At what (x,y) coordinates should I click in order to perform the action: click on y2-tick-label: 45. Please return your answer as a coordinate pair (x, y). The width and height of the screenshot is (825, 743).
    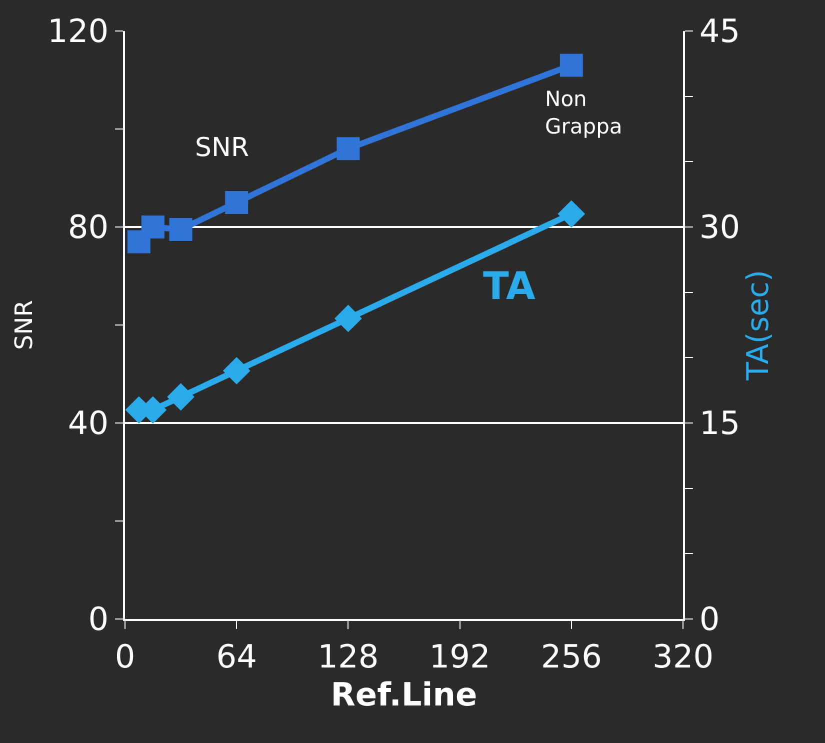
    Looking at the image, I should click on (719, 31).